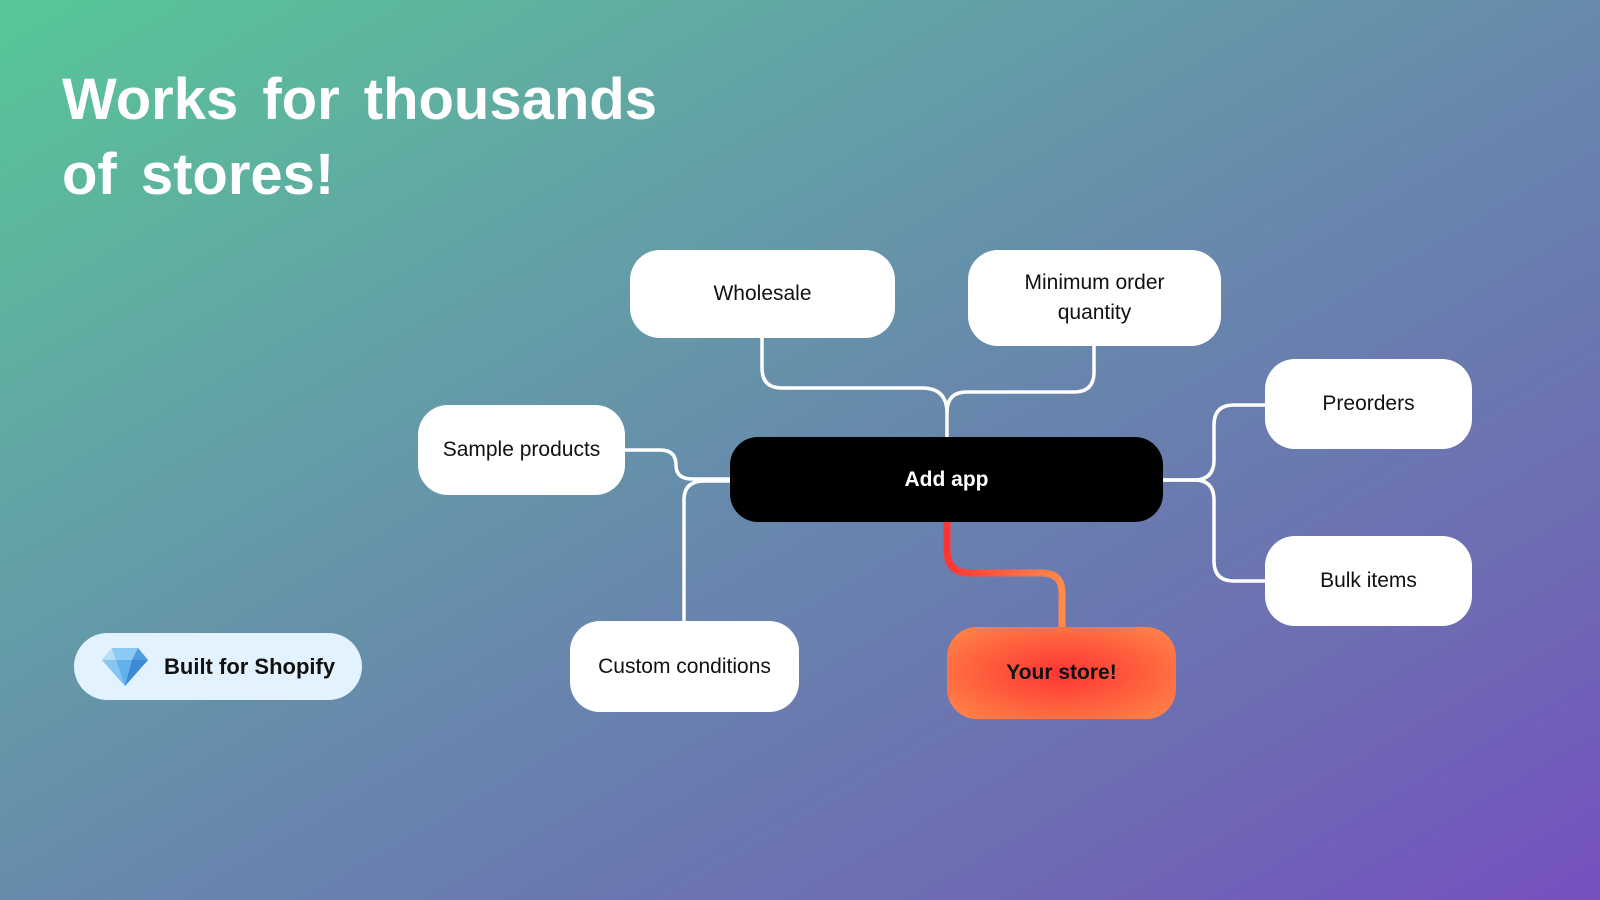 The image size is (1600, 900). Describe the element at coordinates (1368, 581) in the screenshot. I see `node-bulk-items: Bulk items` at that location.